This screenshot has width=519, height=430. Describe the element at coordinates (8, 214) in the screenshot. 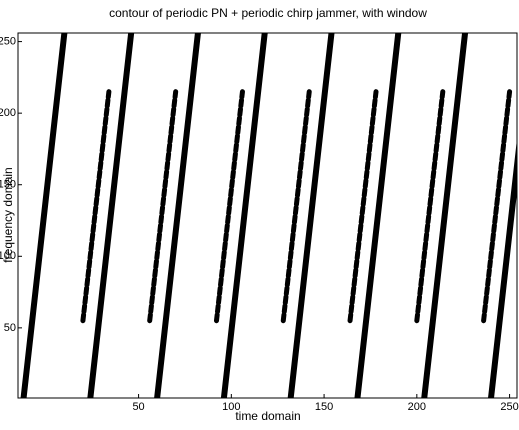

I see `y-axis-label: frequency domain` at that location.